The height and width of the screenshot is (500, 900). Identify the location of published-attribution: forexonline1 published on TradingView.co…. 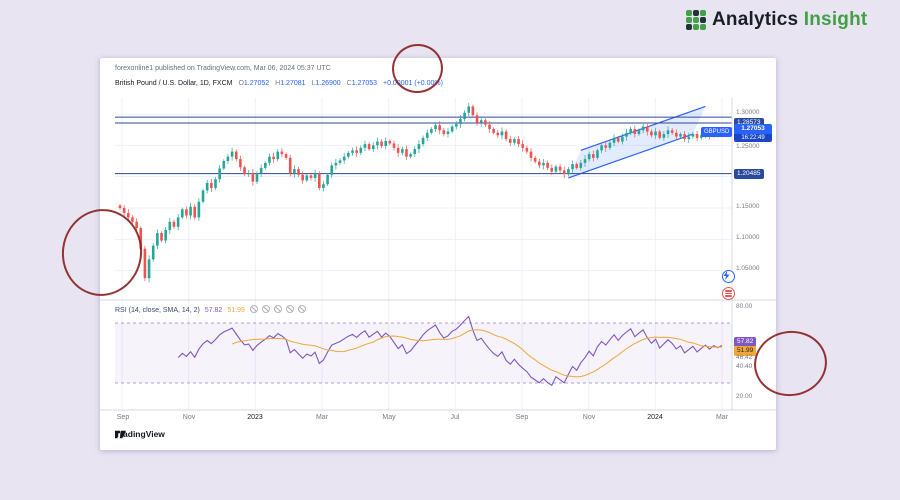
(223, 68).